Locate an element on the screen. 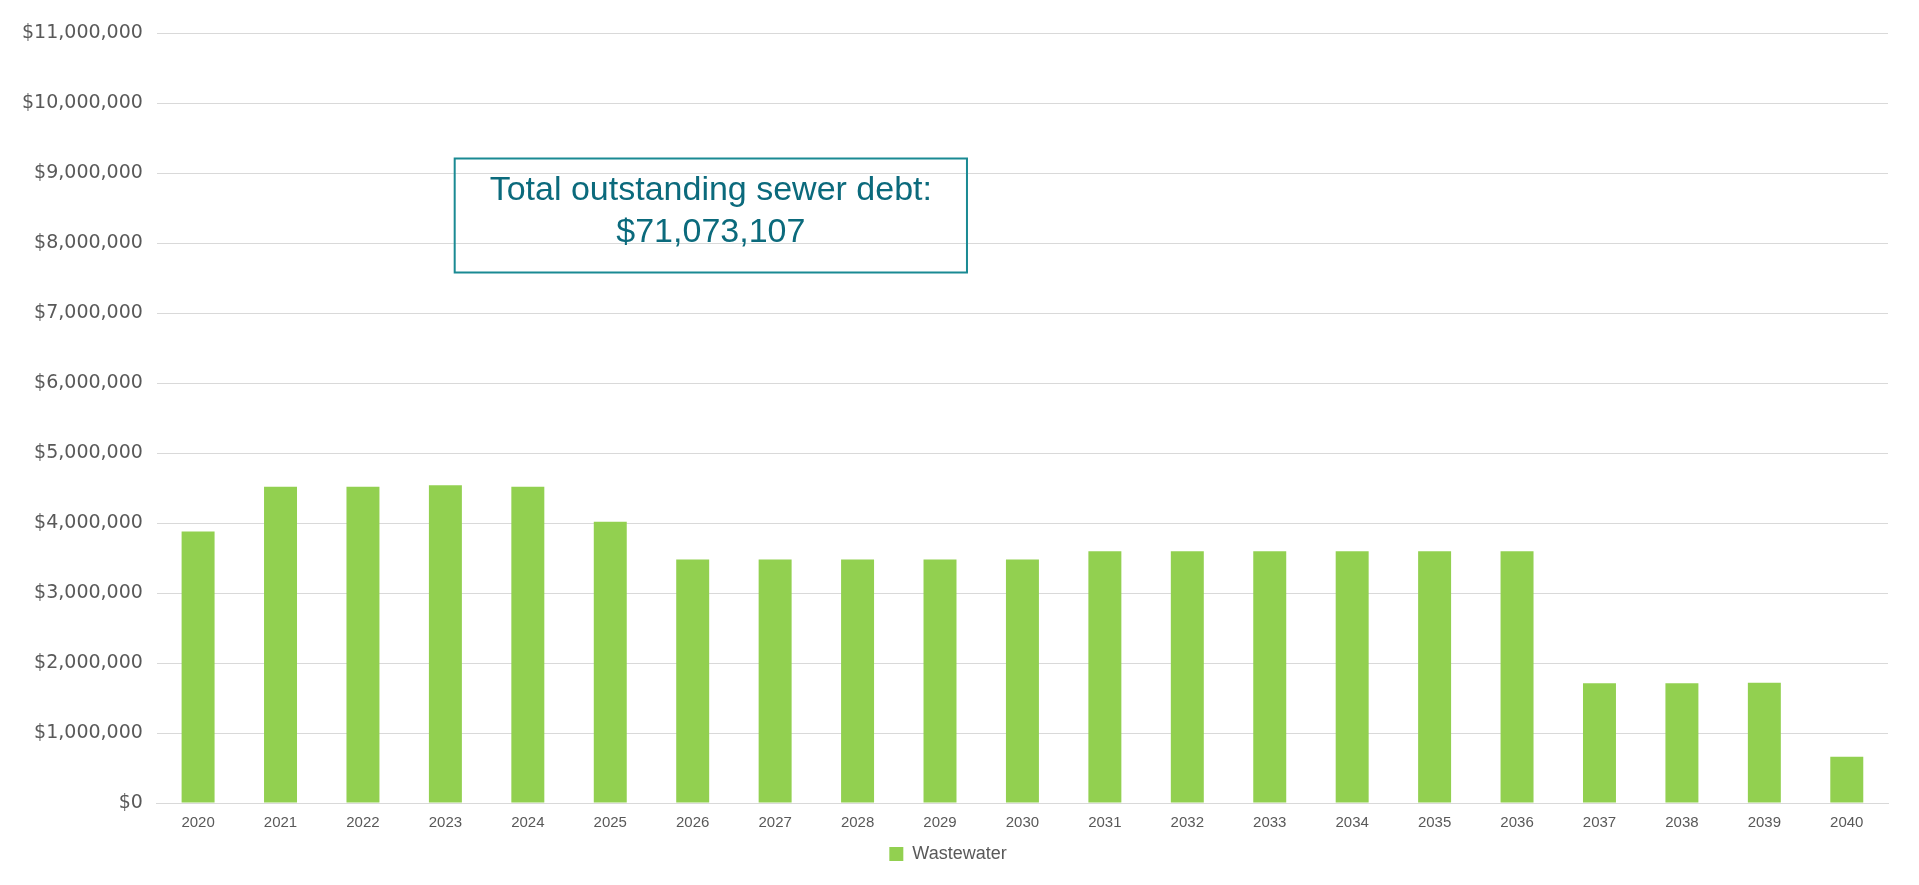 The height and width of the screenshot is (885, 1919). x-tick-label: 2031 is located at coordinates (1105, 822).